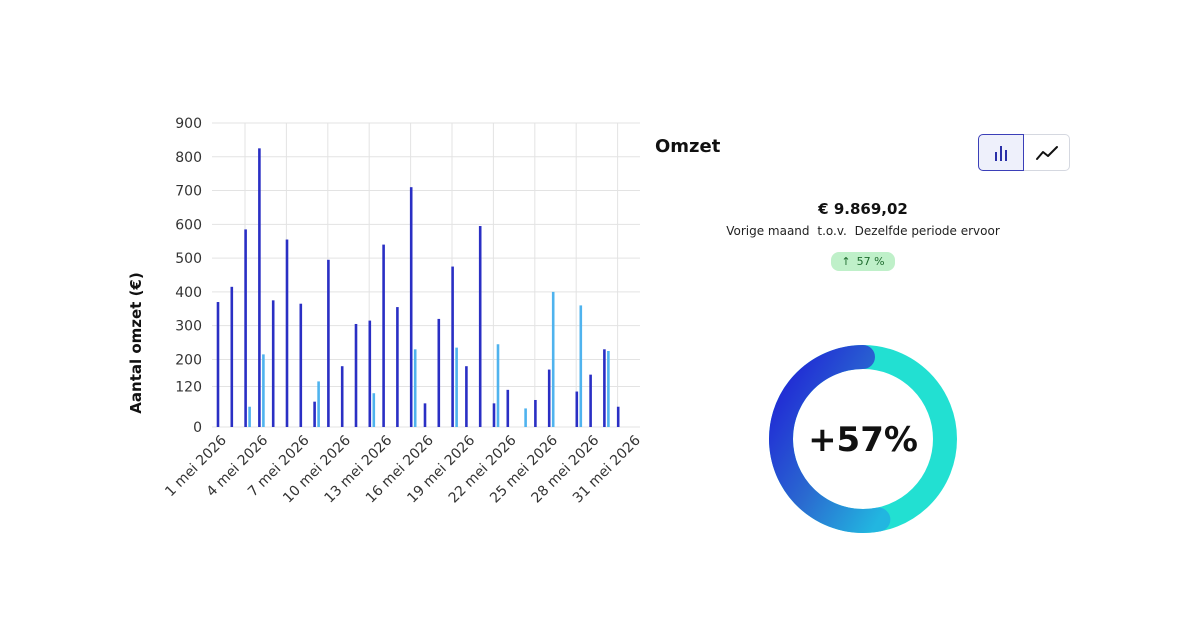  I want to click on y-tick-label: 600, so click(188, 225).